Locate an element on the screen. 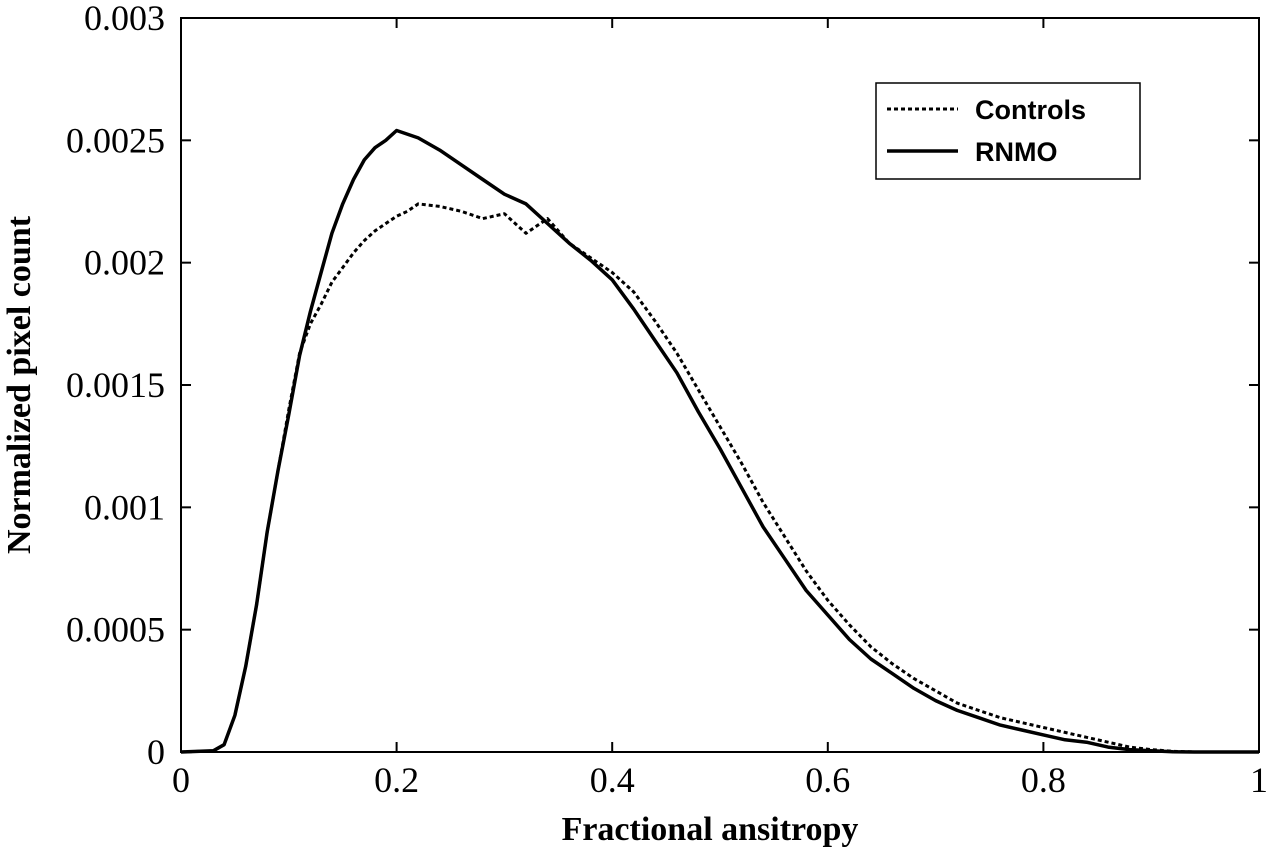 This screenshot has height=854, width=1280. y-tick-label: 0.0015 is located at coordinates (115, 385).